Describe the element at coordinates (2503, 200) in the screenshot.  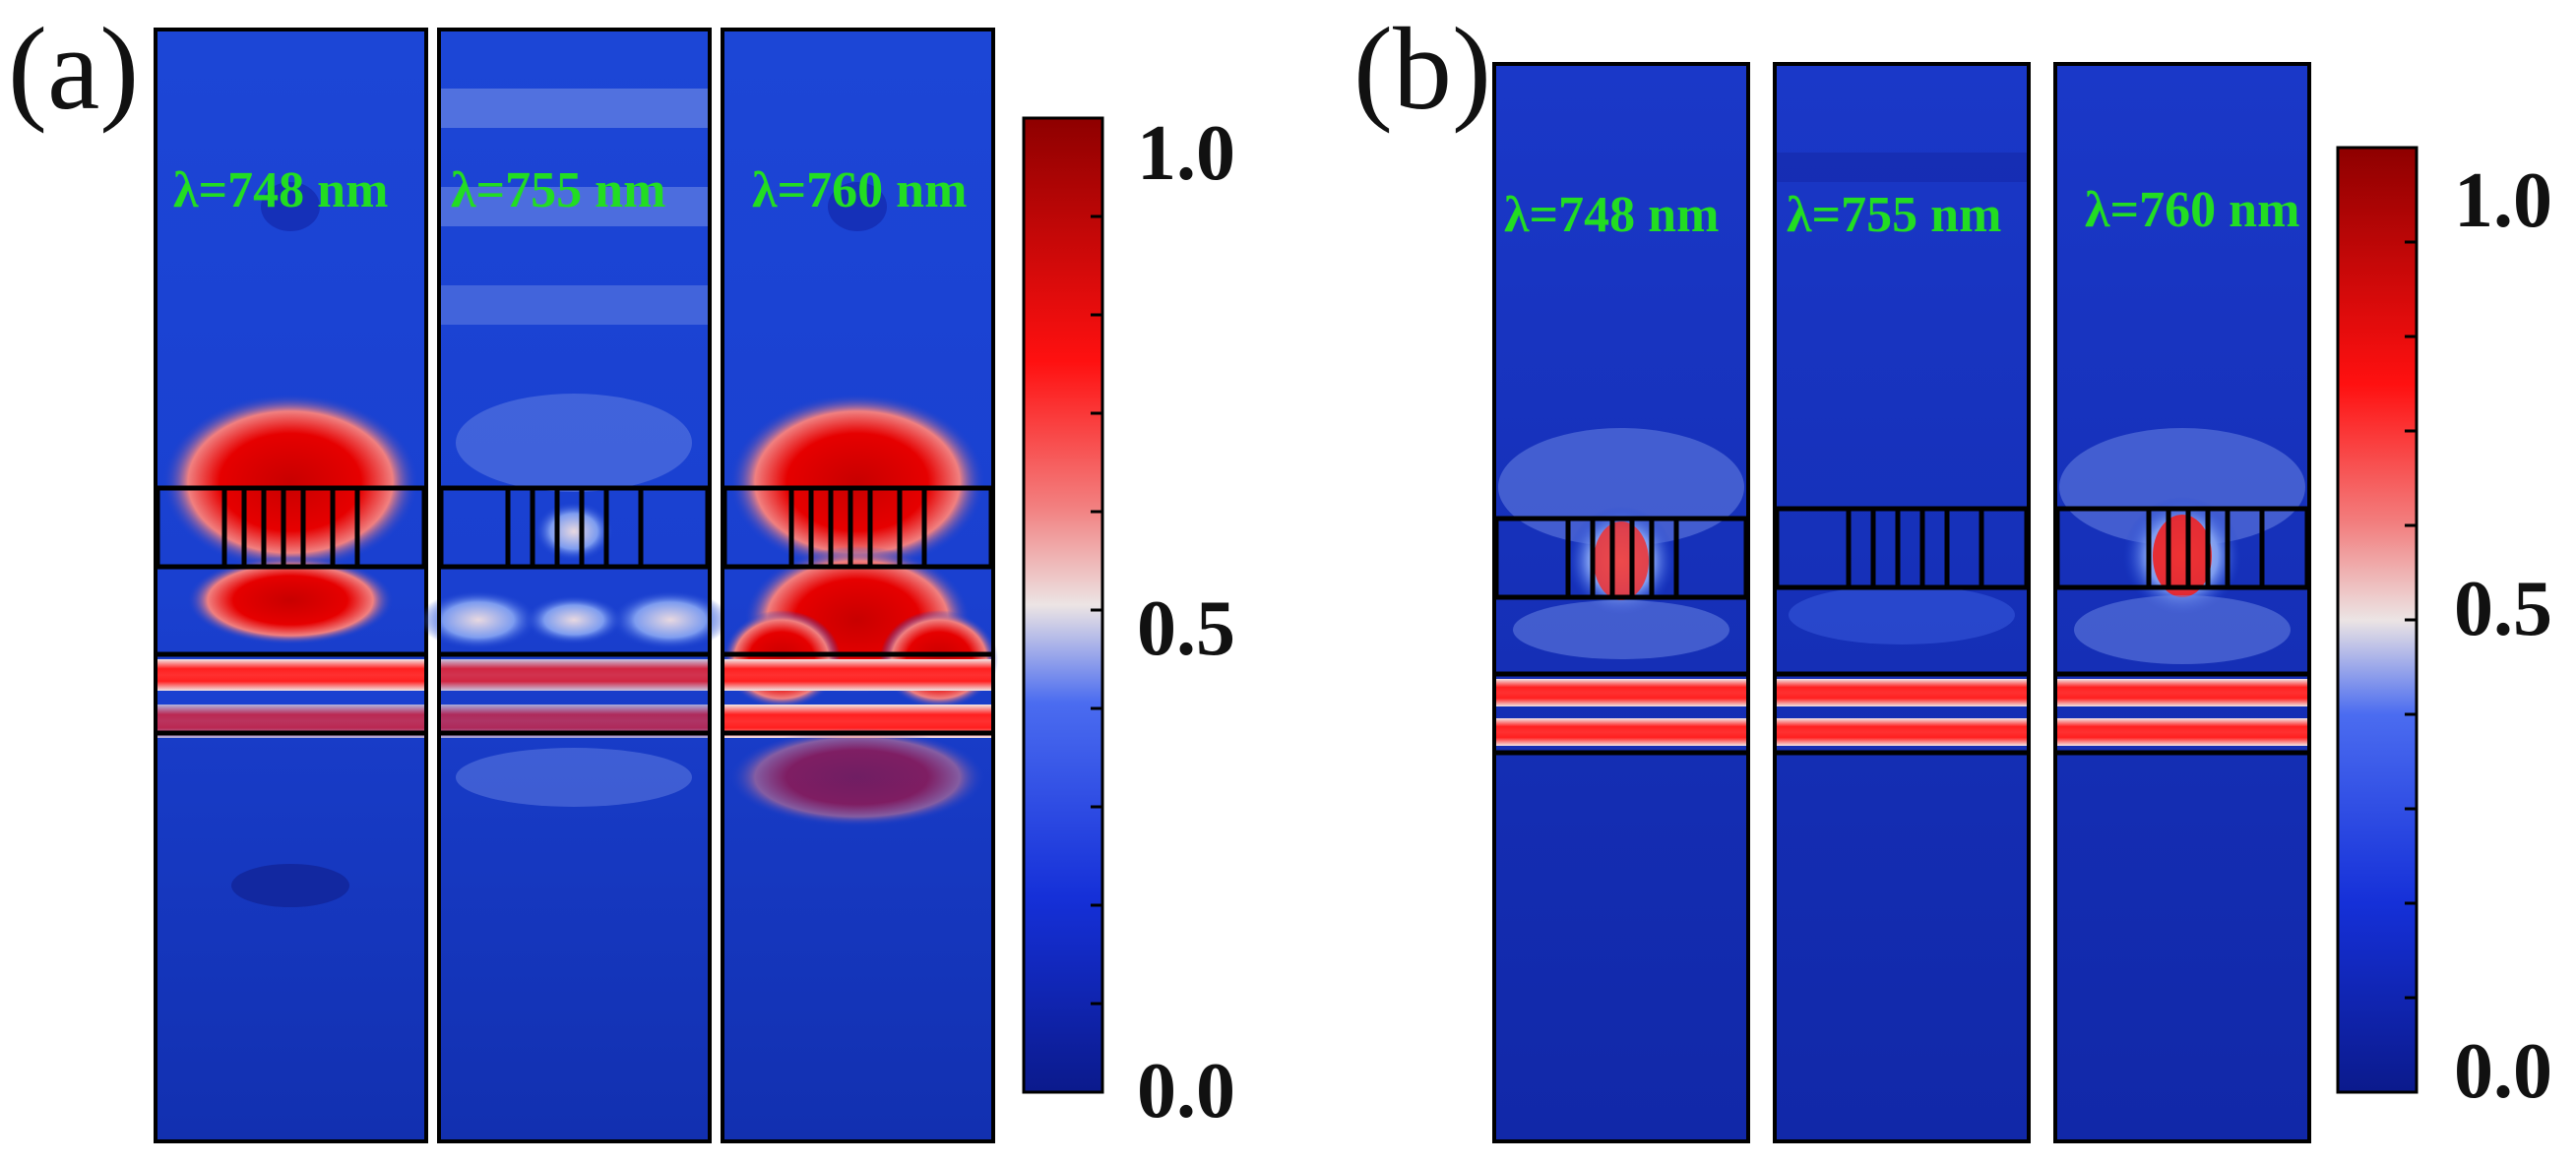
I see `colorbar-b-tick-max: 1.0` at that location.